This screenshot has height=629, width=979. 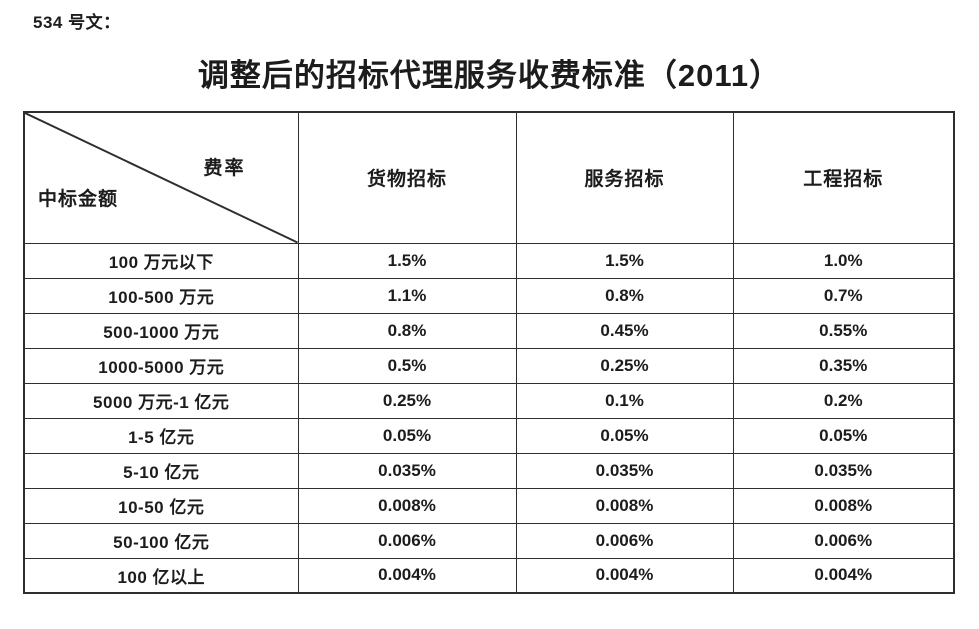 What do you see at coordinates (407, 177) in the screenshot?
I see `column-header-goods-tender: 货物招标` at bounding box center [407, 177].